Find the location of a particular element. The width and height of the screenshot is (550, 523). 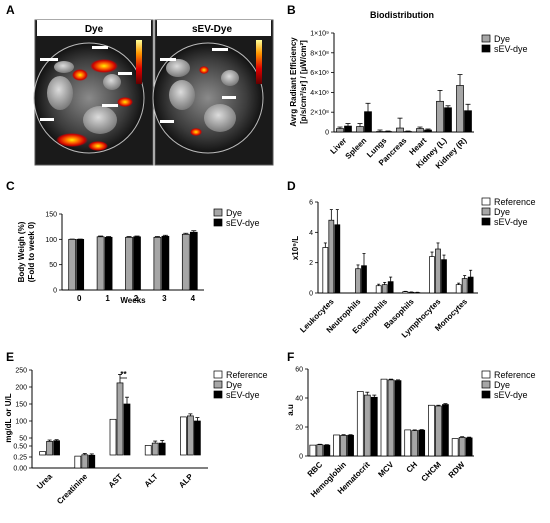

panel-label-e: E is located at coordinates (10, 357).